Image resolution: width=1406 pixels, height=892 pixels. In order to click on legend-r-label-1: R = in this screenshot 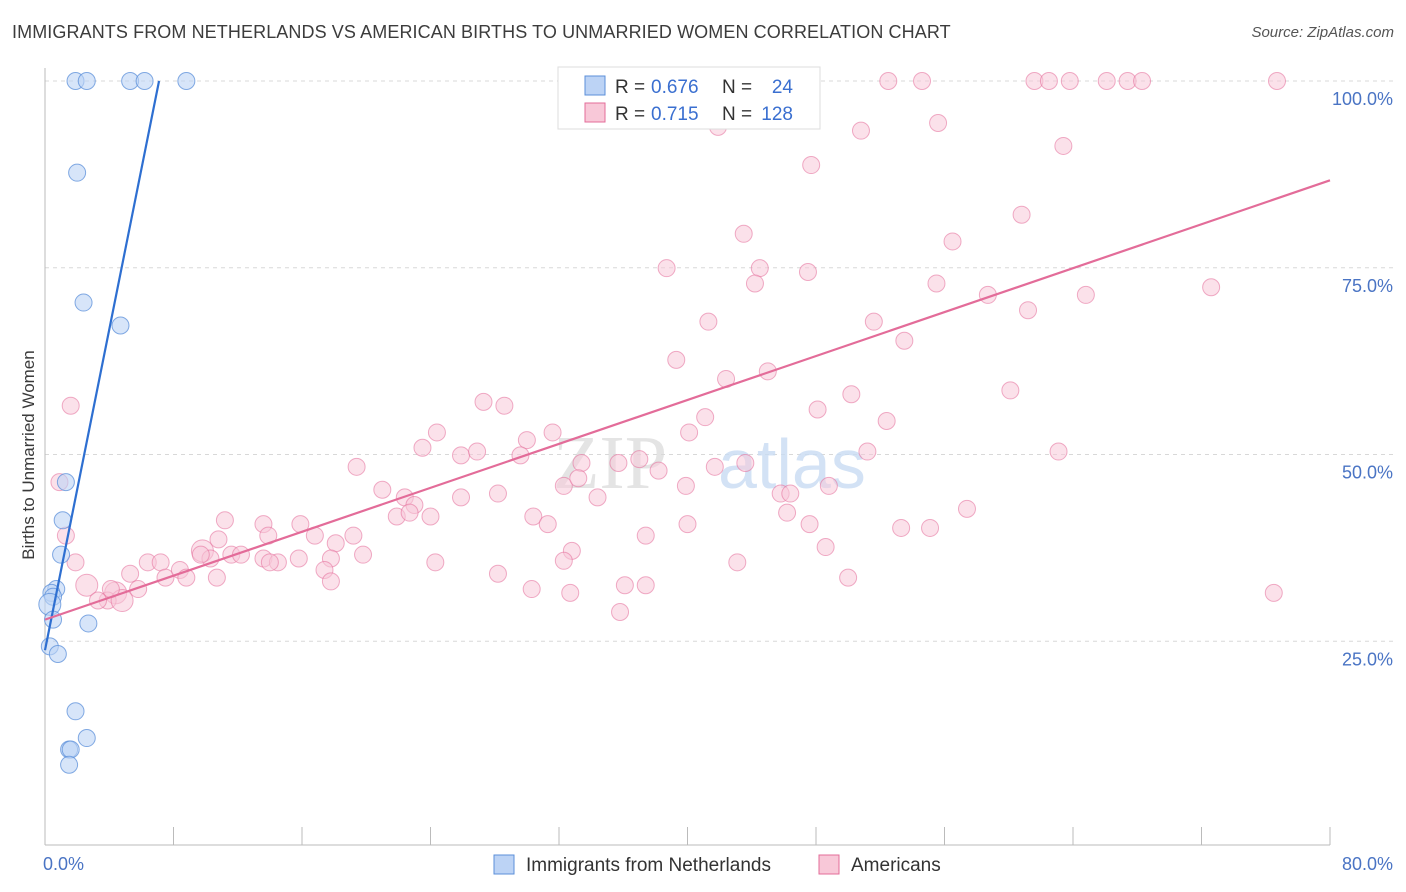, I will do `click(630, 87)`.